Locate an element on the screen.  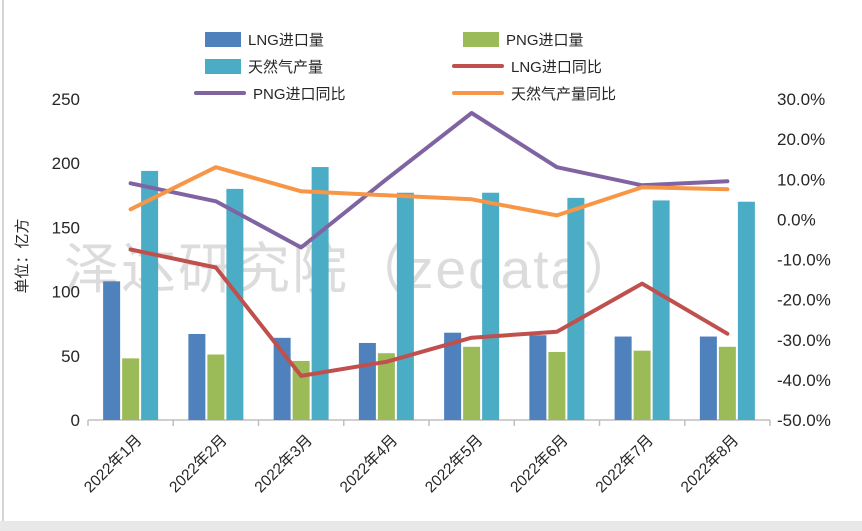
legend-label-gas-production: 天然气产量 is located at coordinates (286, 67).